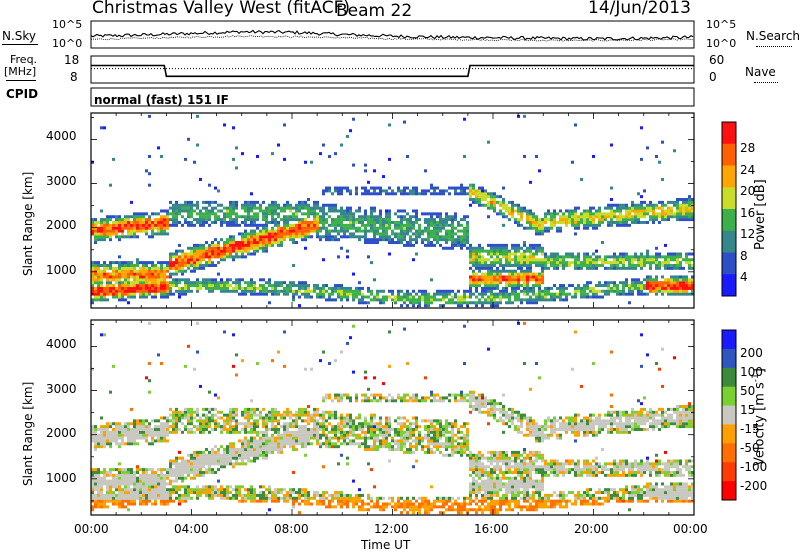 The image size is (800, 554). What do you see at coordinates (374, 11) in the screenshot?
I see `beam-label: Beam 22` at bounding box center [374, 11].